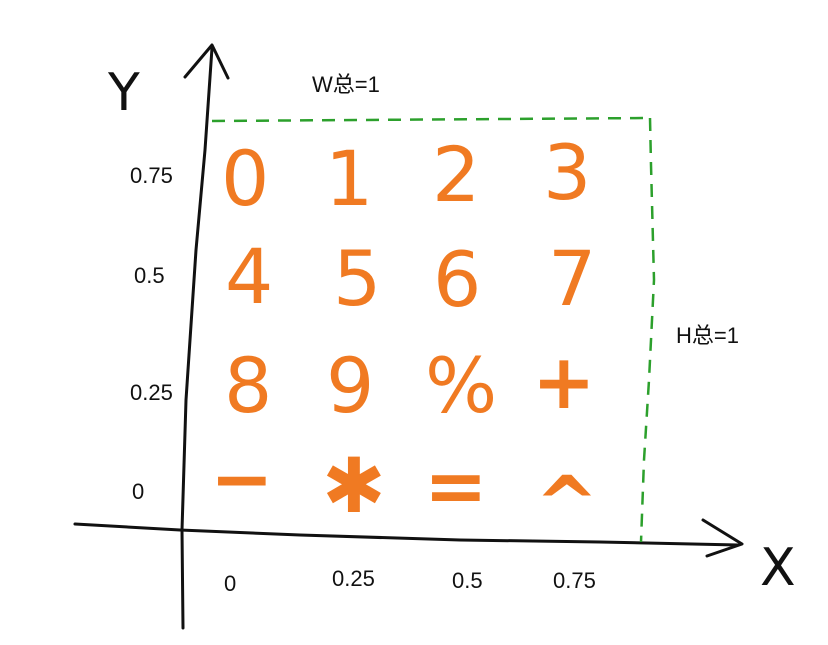 This screenshot has height=645, width=828. I want to click on glyph-equals: =, so click(456, 485).